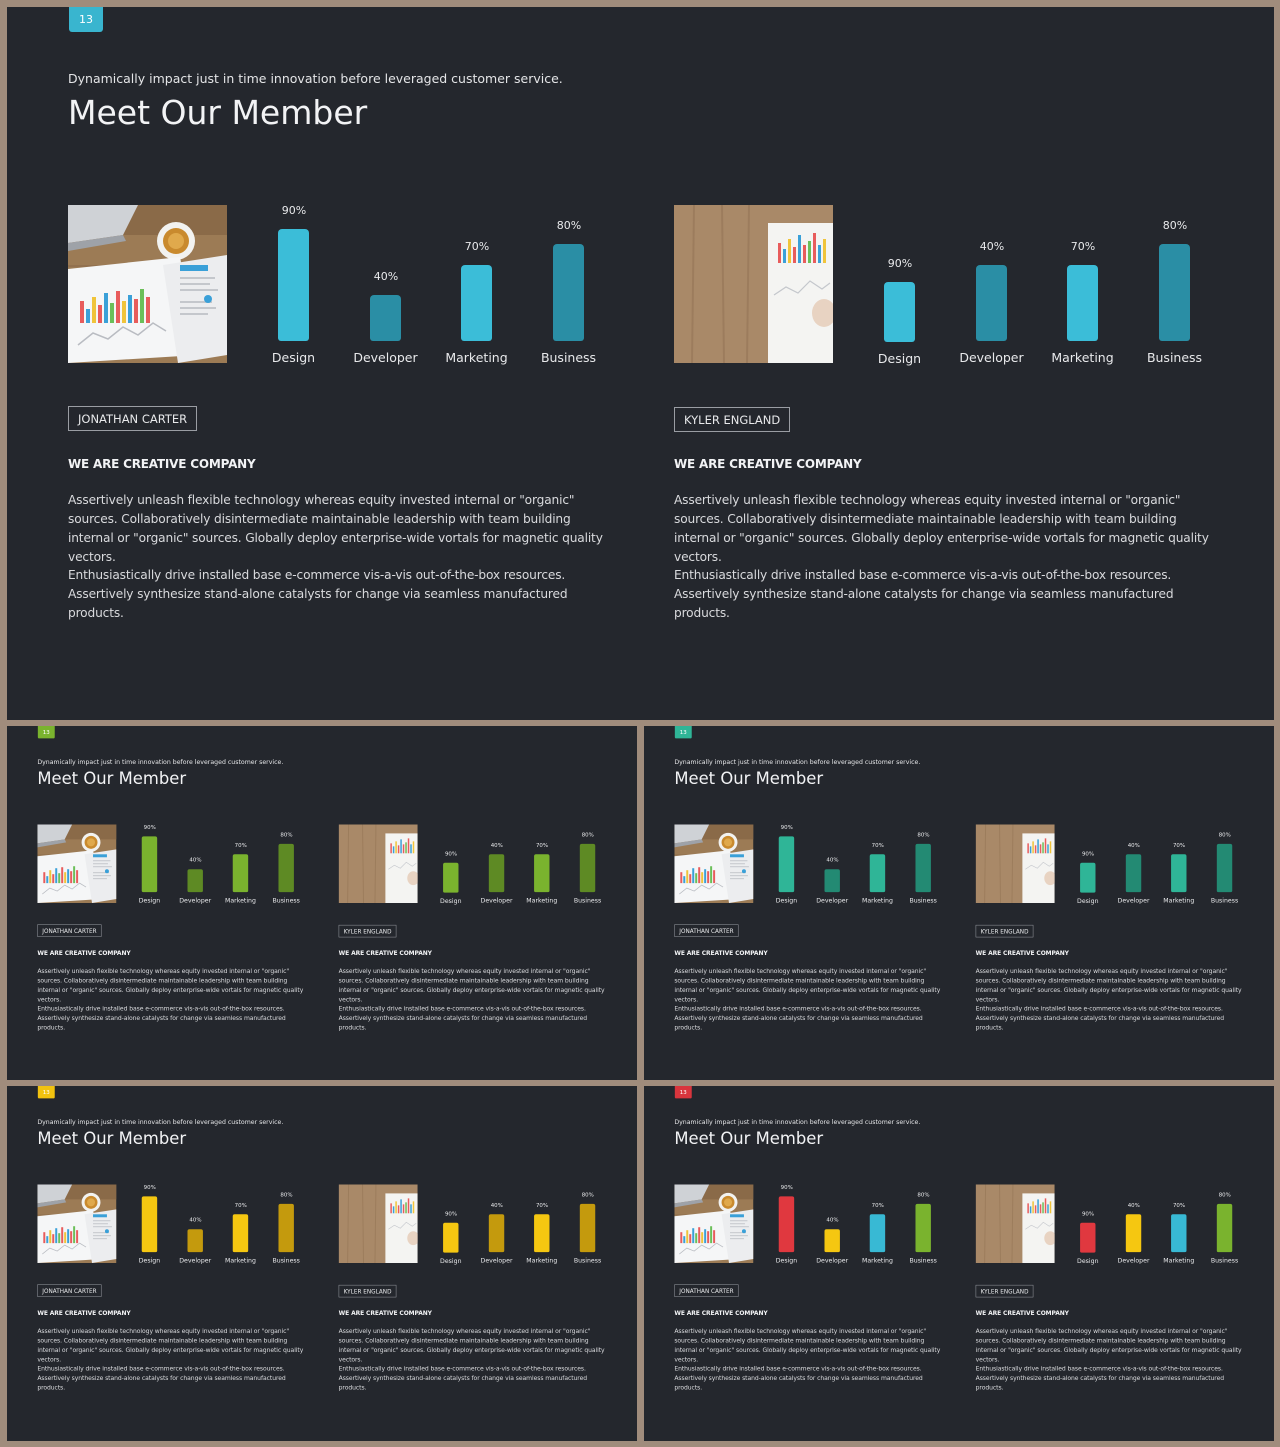  What do you see at coordinates (732, 419) in the screenshot?
I see `member-name-tag: KYLER ENGLAND` at bounding box center [732, 419].